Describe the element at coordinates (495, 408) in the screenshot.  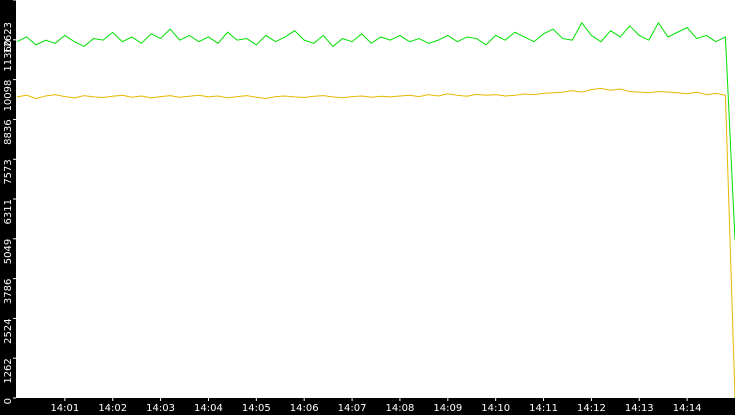
I see `x-tick-label: 14:10` at that location.